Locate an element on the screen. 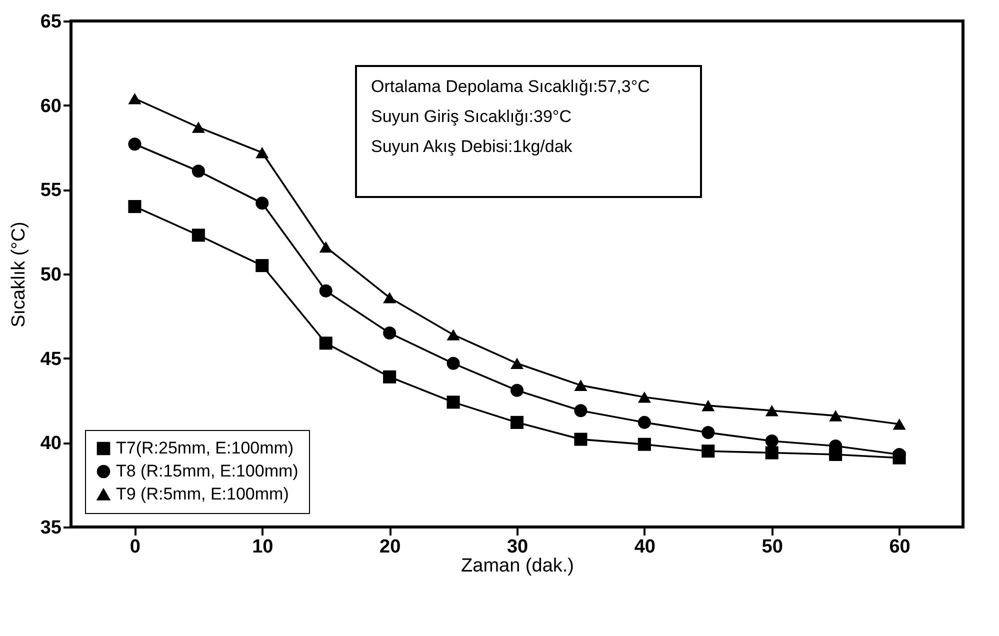 The height and width of the screenshot is (636, 999). x-tick-label: 10 is located at coordinates (263, 547).